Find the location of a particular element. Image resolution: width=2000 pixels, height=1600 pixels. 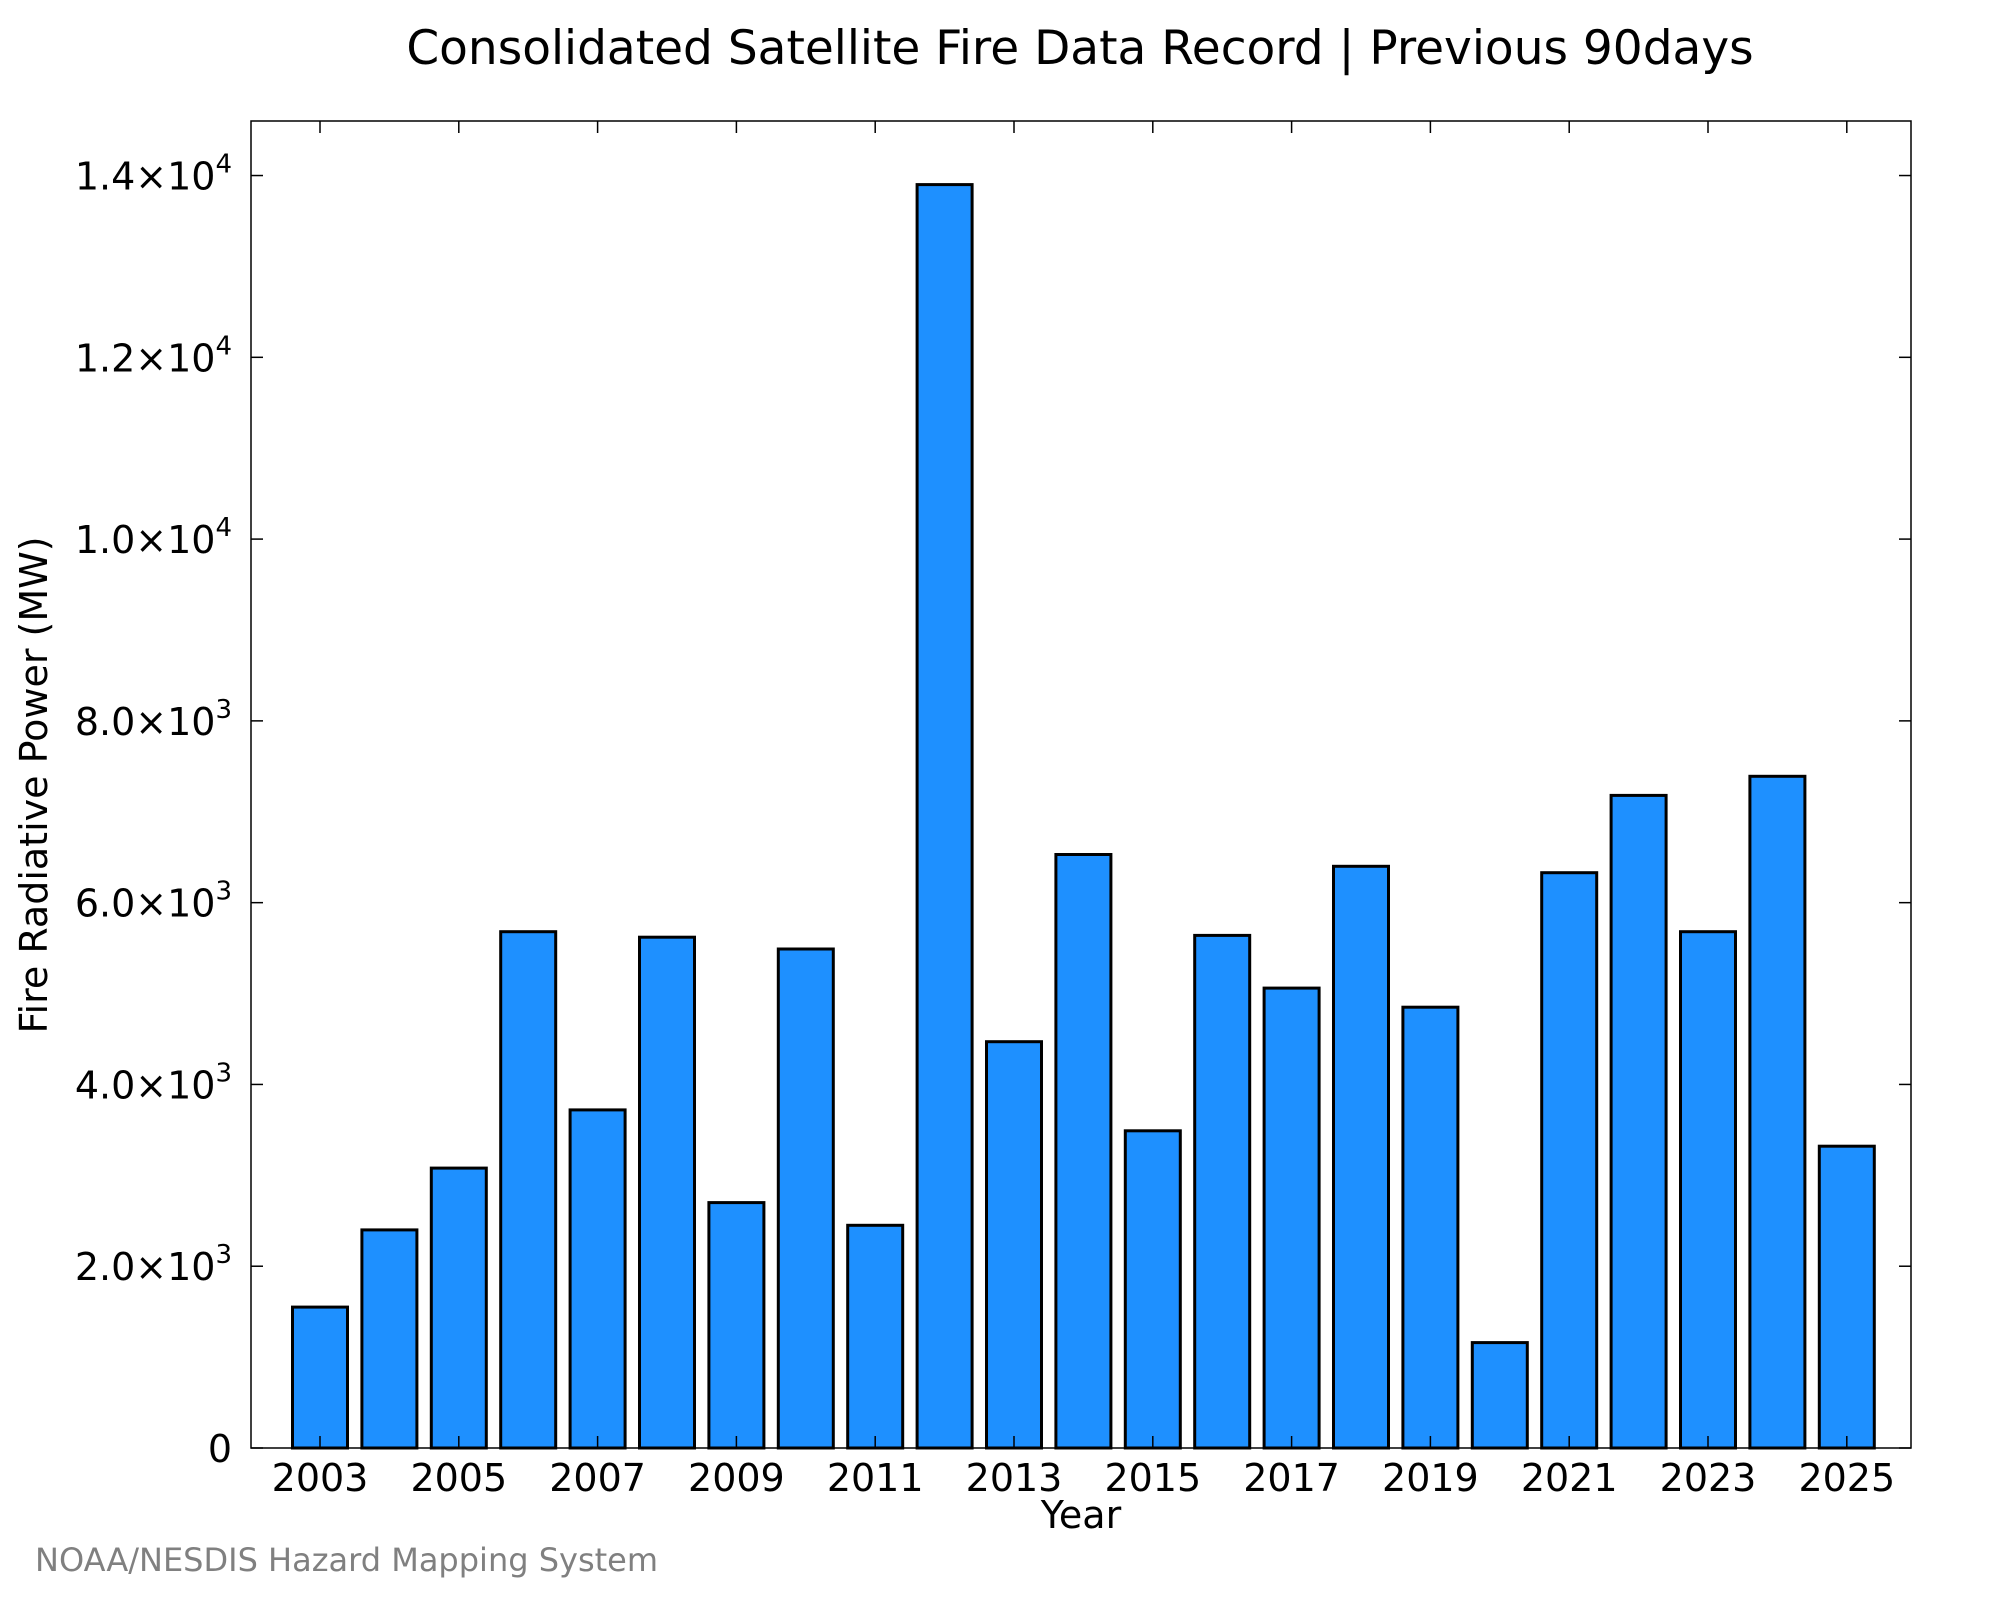

bar-2008 is located at coordinates (667, 1192).